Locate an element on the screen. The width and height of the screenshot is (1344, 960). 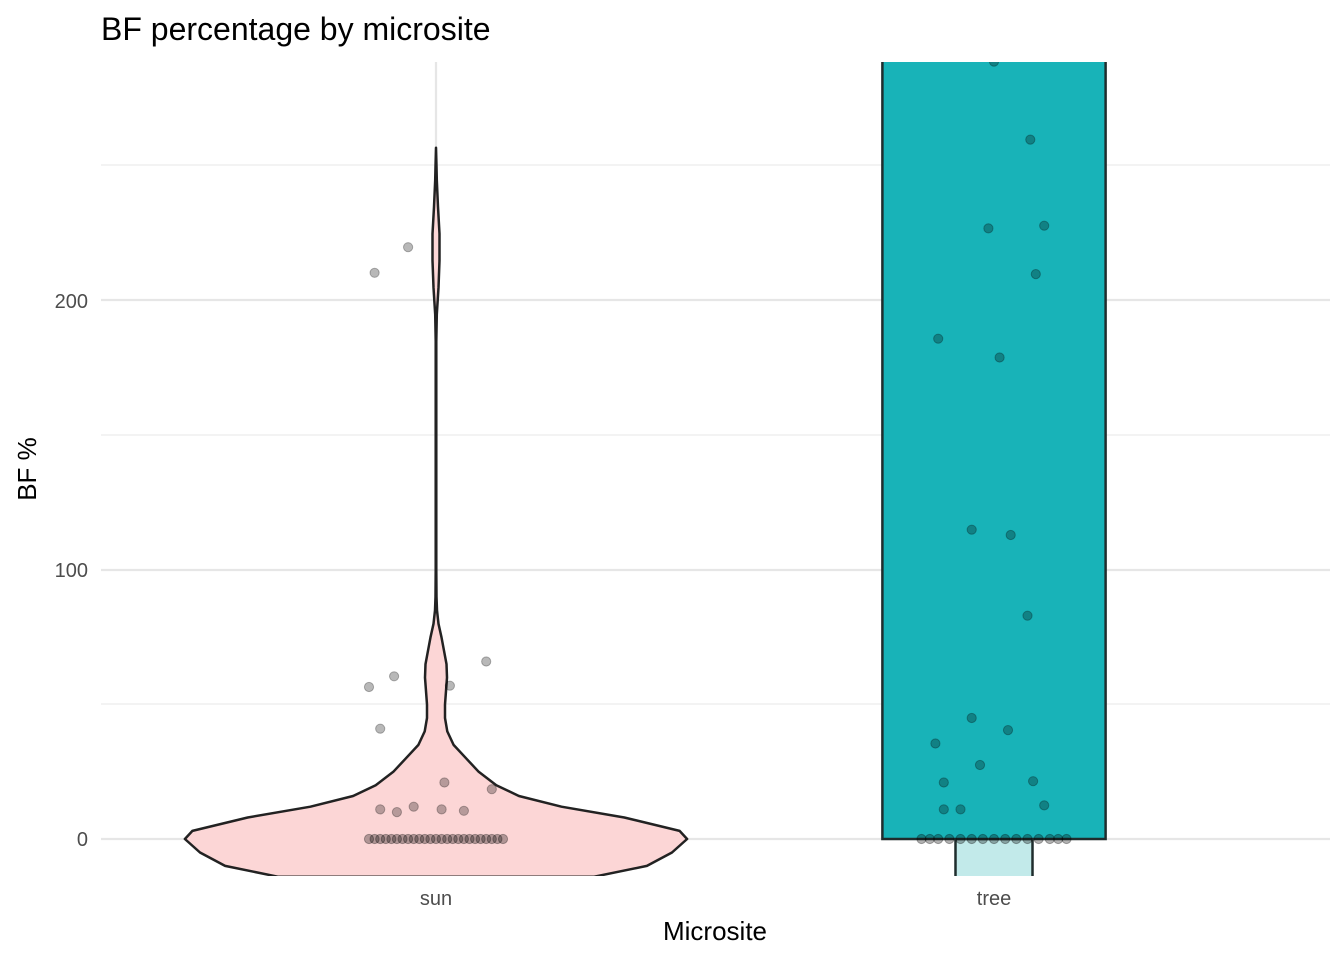
y-tick-label-200: 200 is located at coordinates (71, 302).